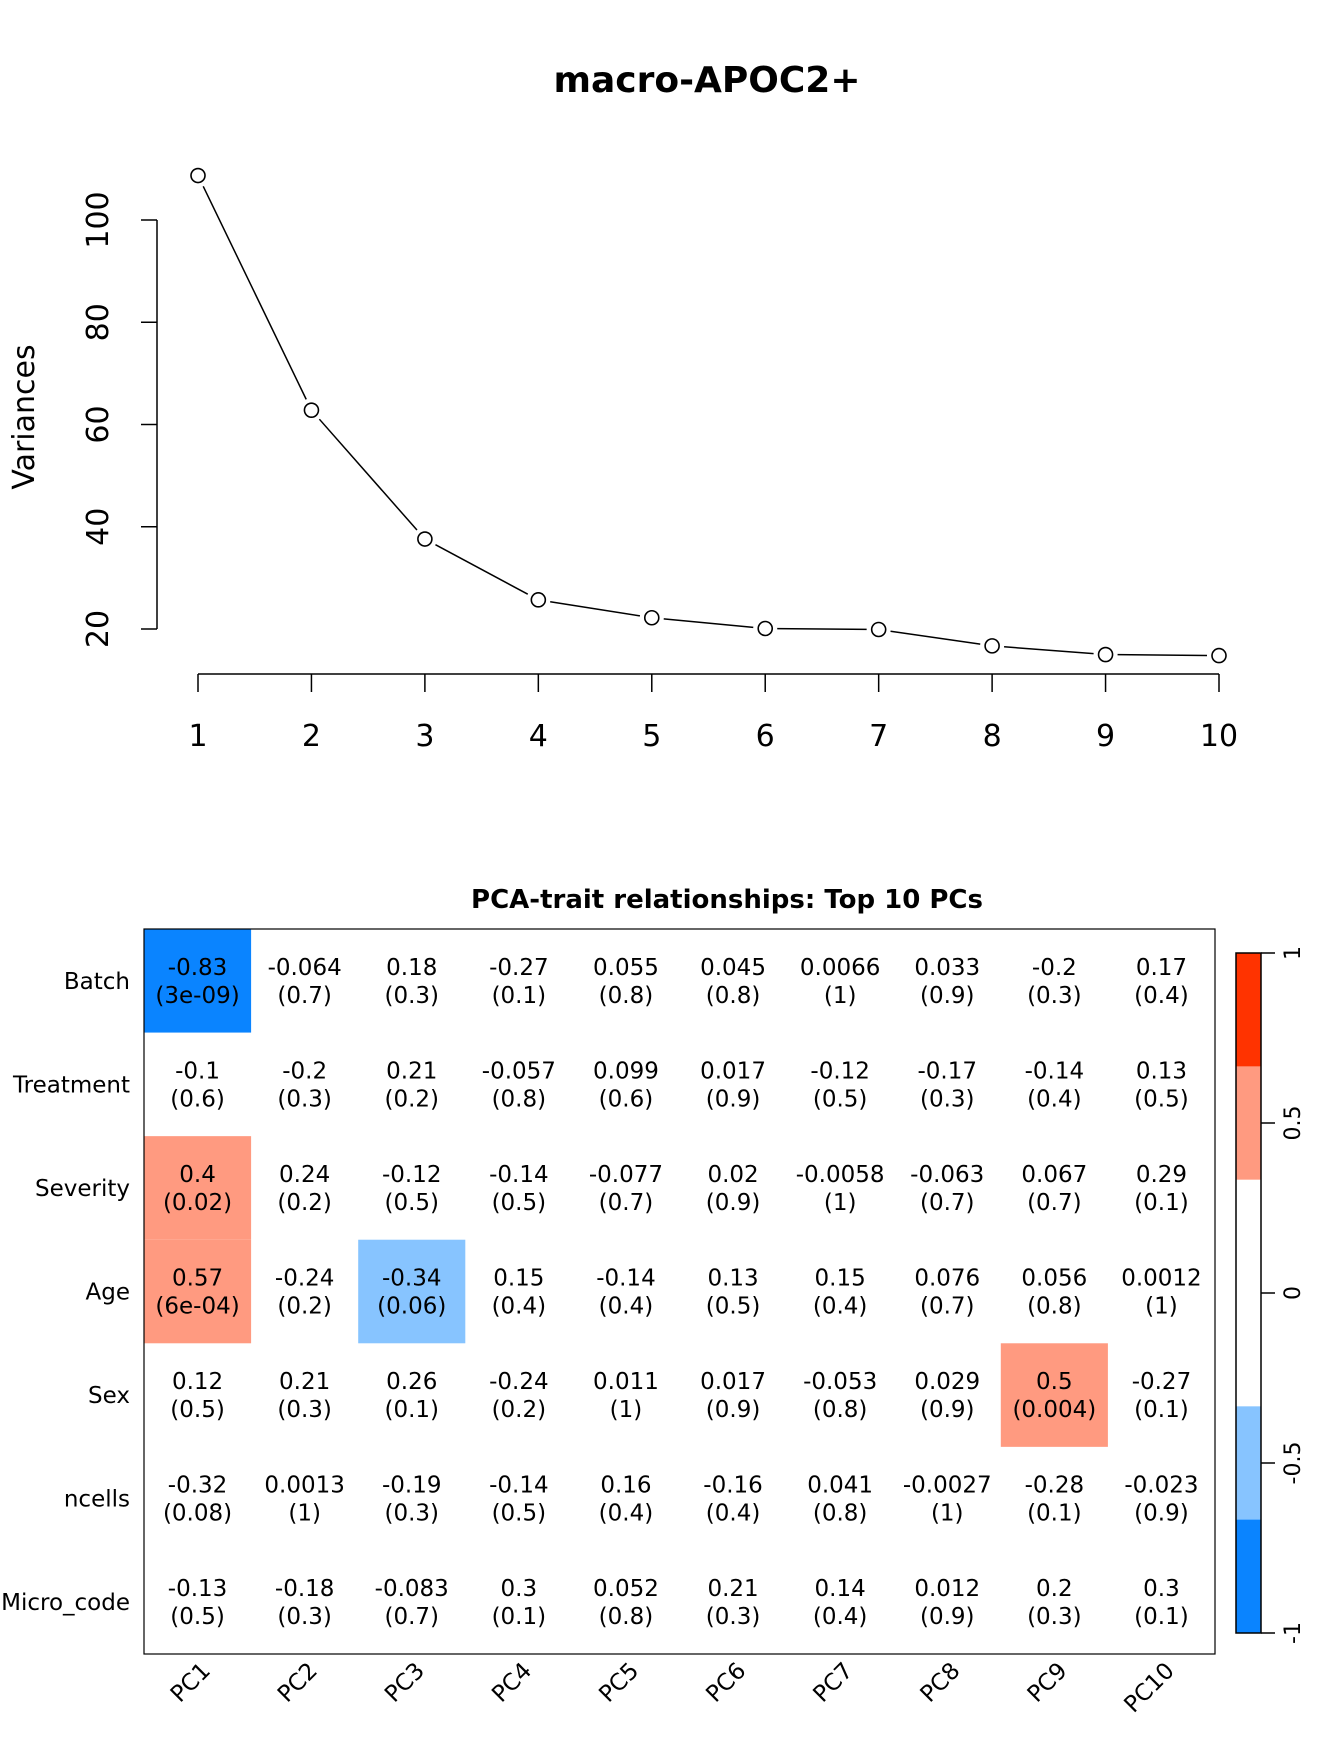 The width and height of the screenshot is (1344, 1747). I want to click on cell-correlation: 0.3, so click(1161, 1589).